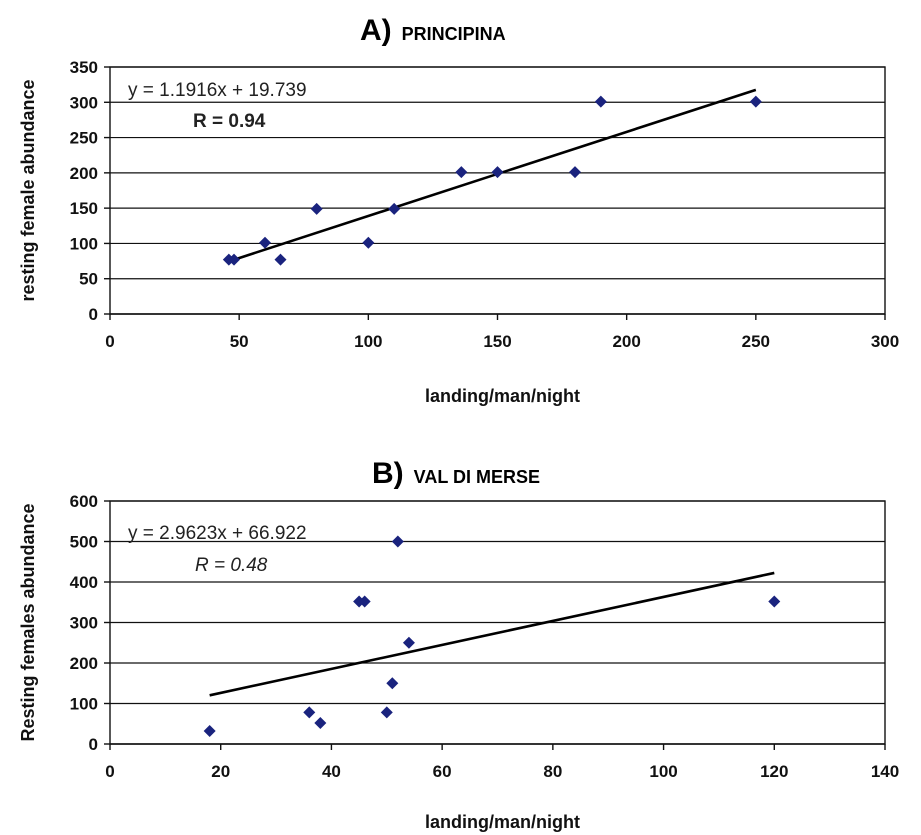 The height and width of the screenshot is (835, 921). Describe the element at coordinates (774, 771) in the screenshot. I see `x-tick-label: 120` at that location.